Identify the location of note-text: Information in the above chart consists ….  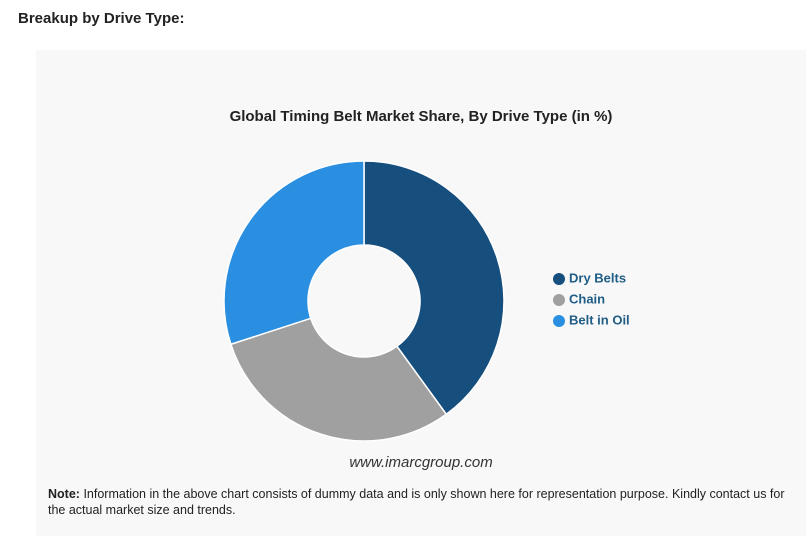
(416, 502).